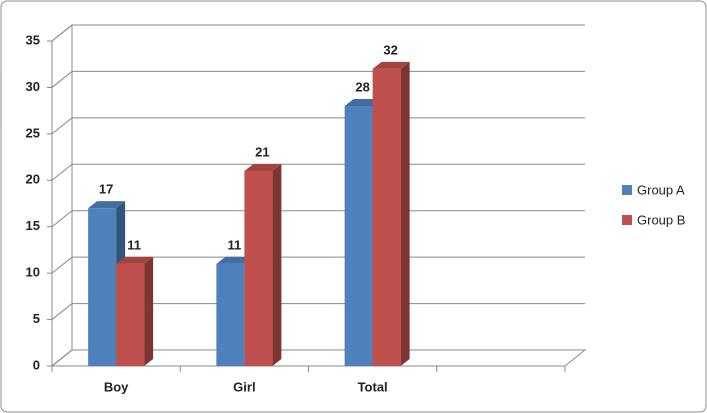 The image size is (707, 413). I want to click on legend-label: Group B, so click(661, 219).